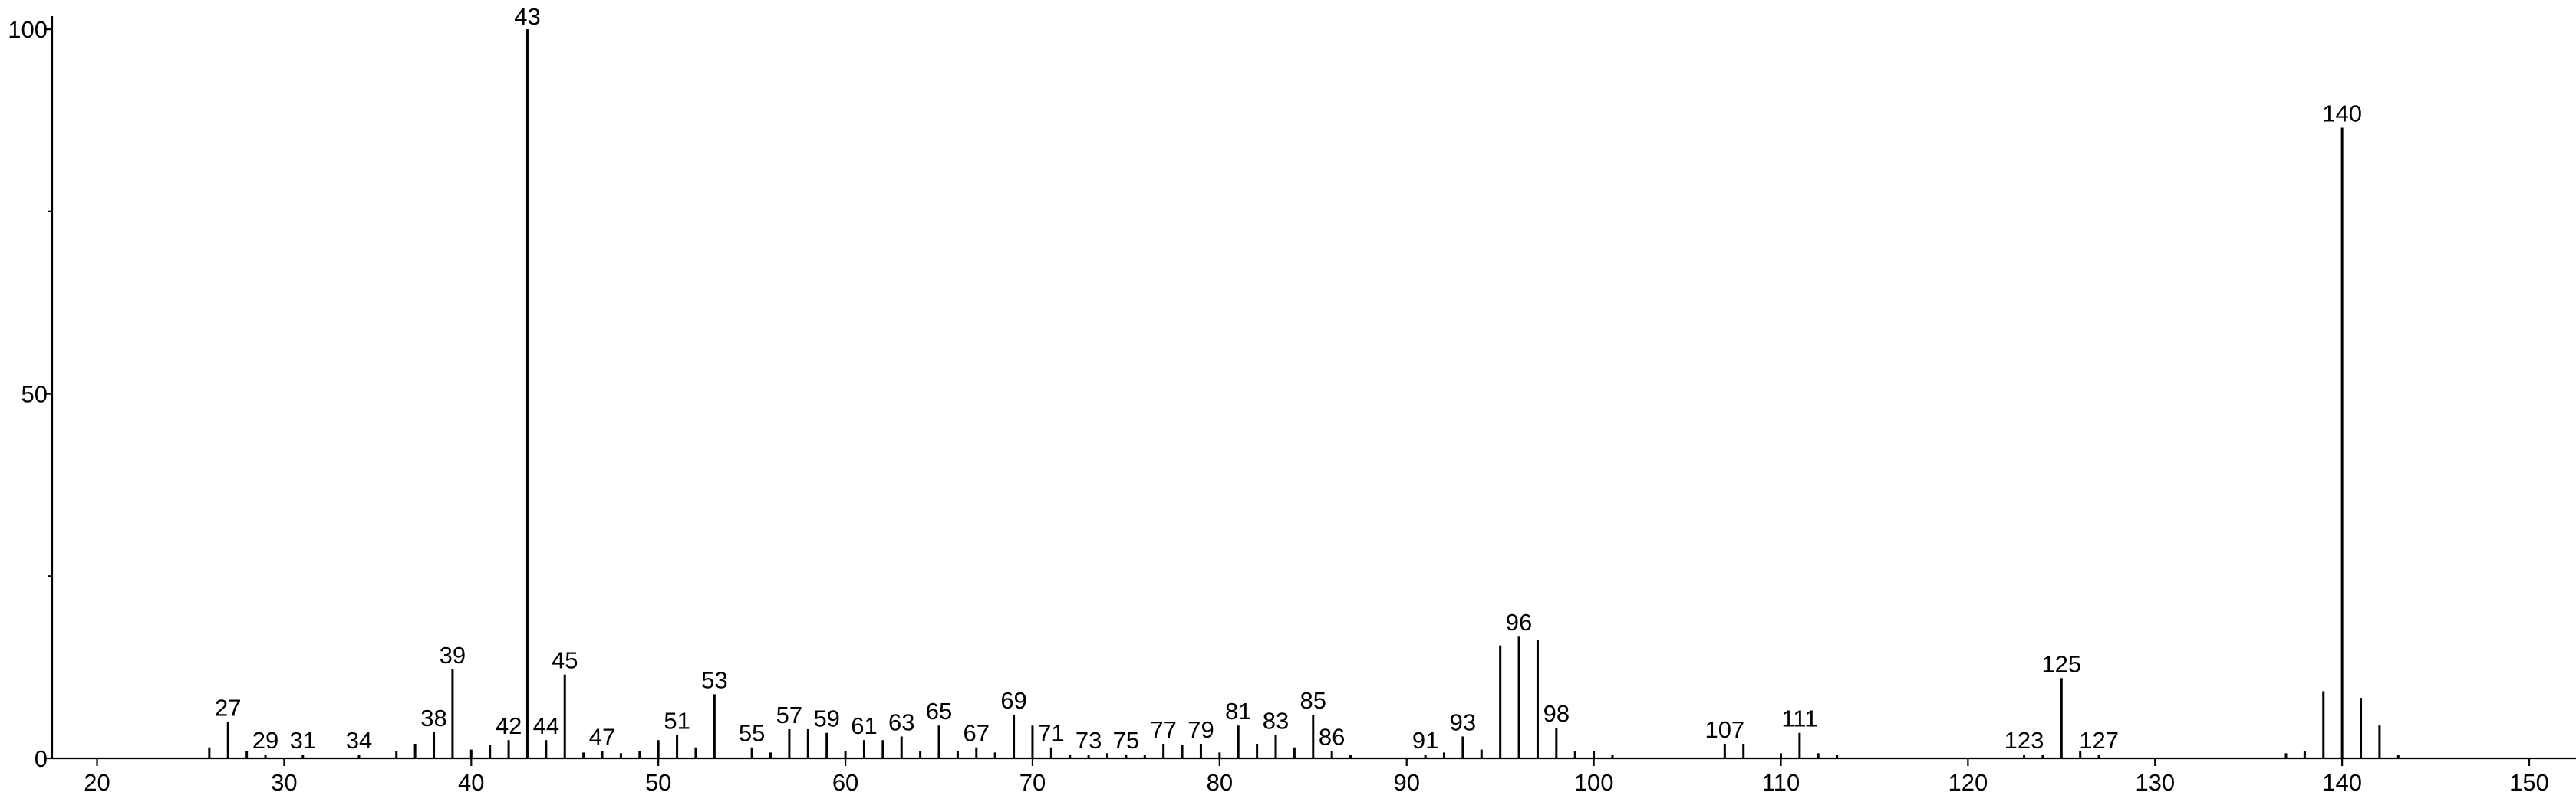 The image size is (2576, 799). What do you see at coordinates (284, 782) in the screenshot?
I see `x-tick-label: 30` at bounding box center [284, 782].